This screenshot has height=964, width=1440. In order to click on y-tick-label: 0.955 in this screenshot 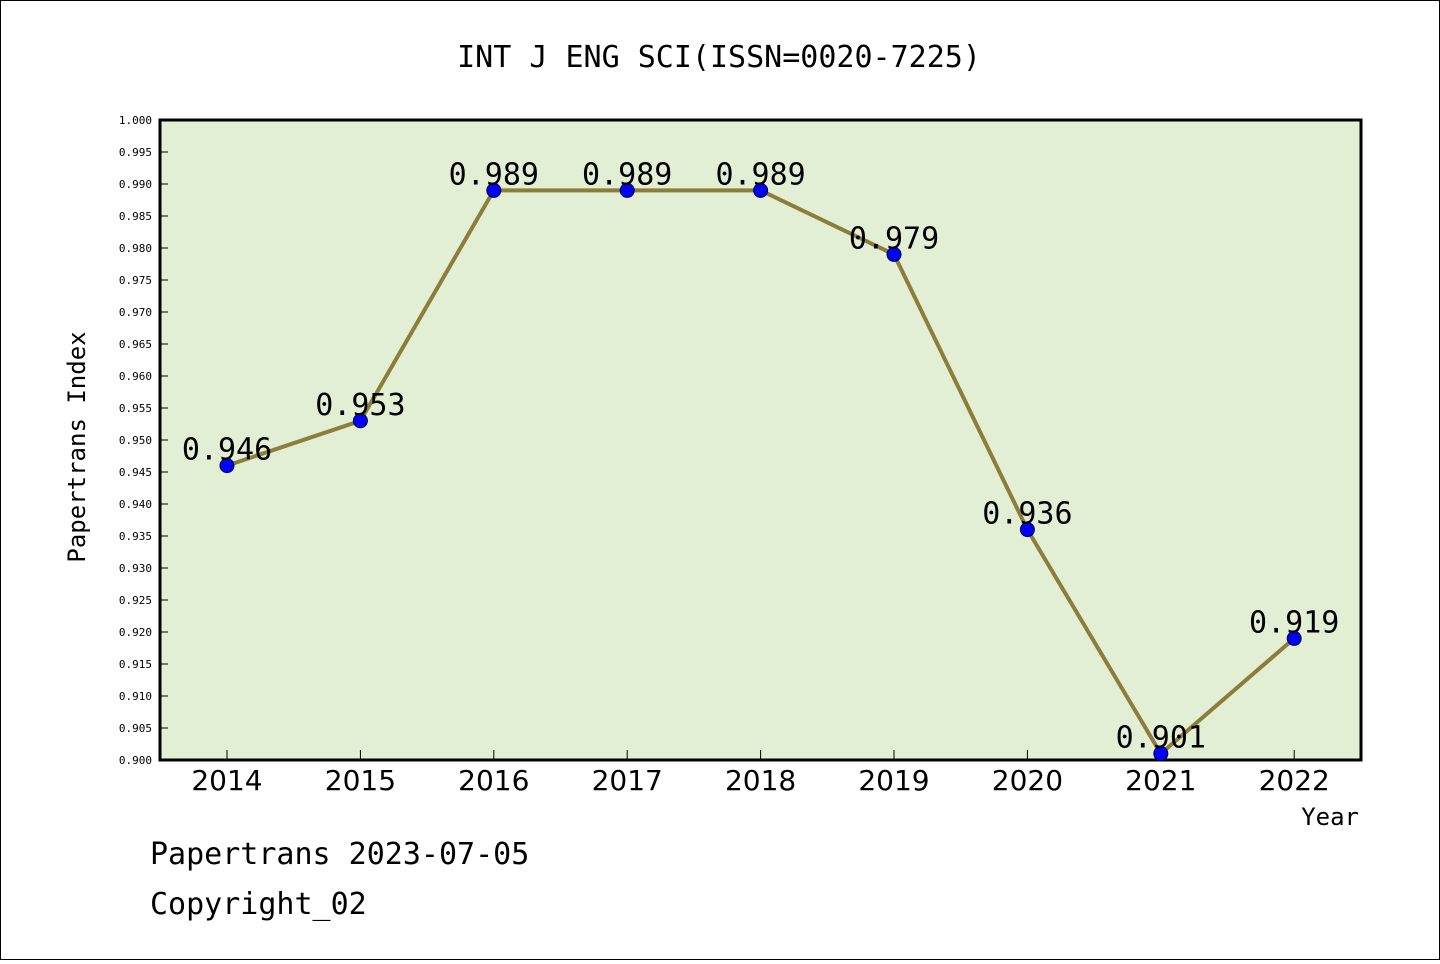, I will do `click(135, 408)`.